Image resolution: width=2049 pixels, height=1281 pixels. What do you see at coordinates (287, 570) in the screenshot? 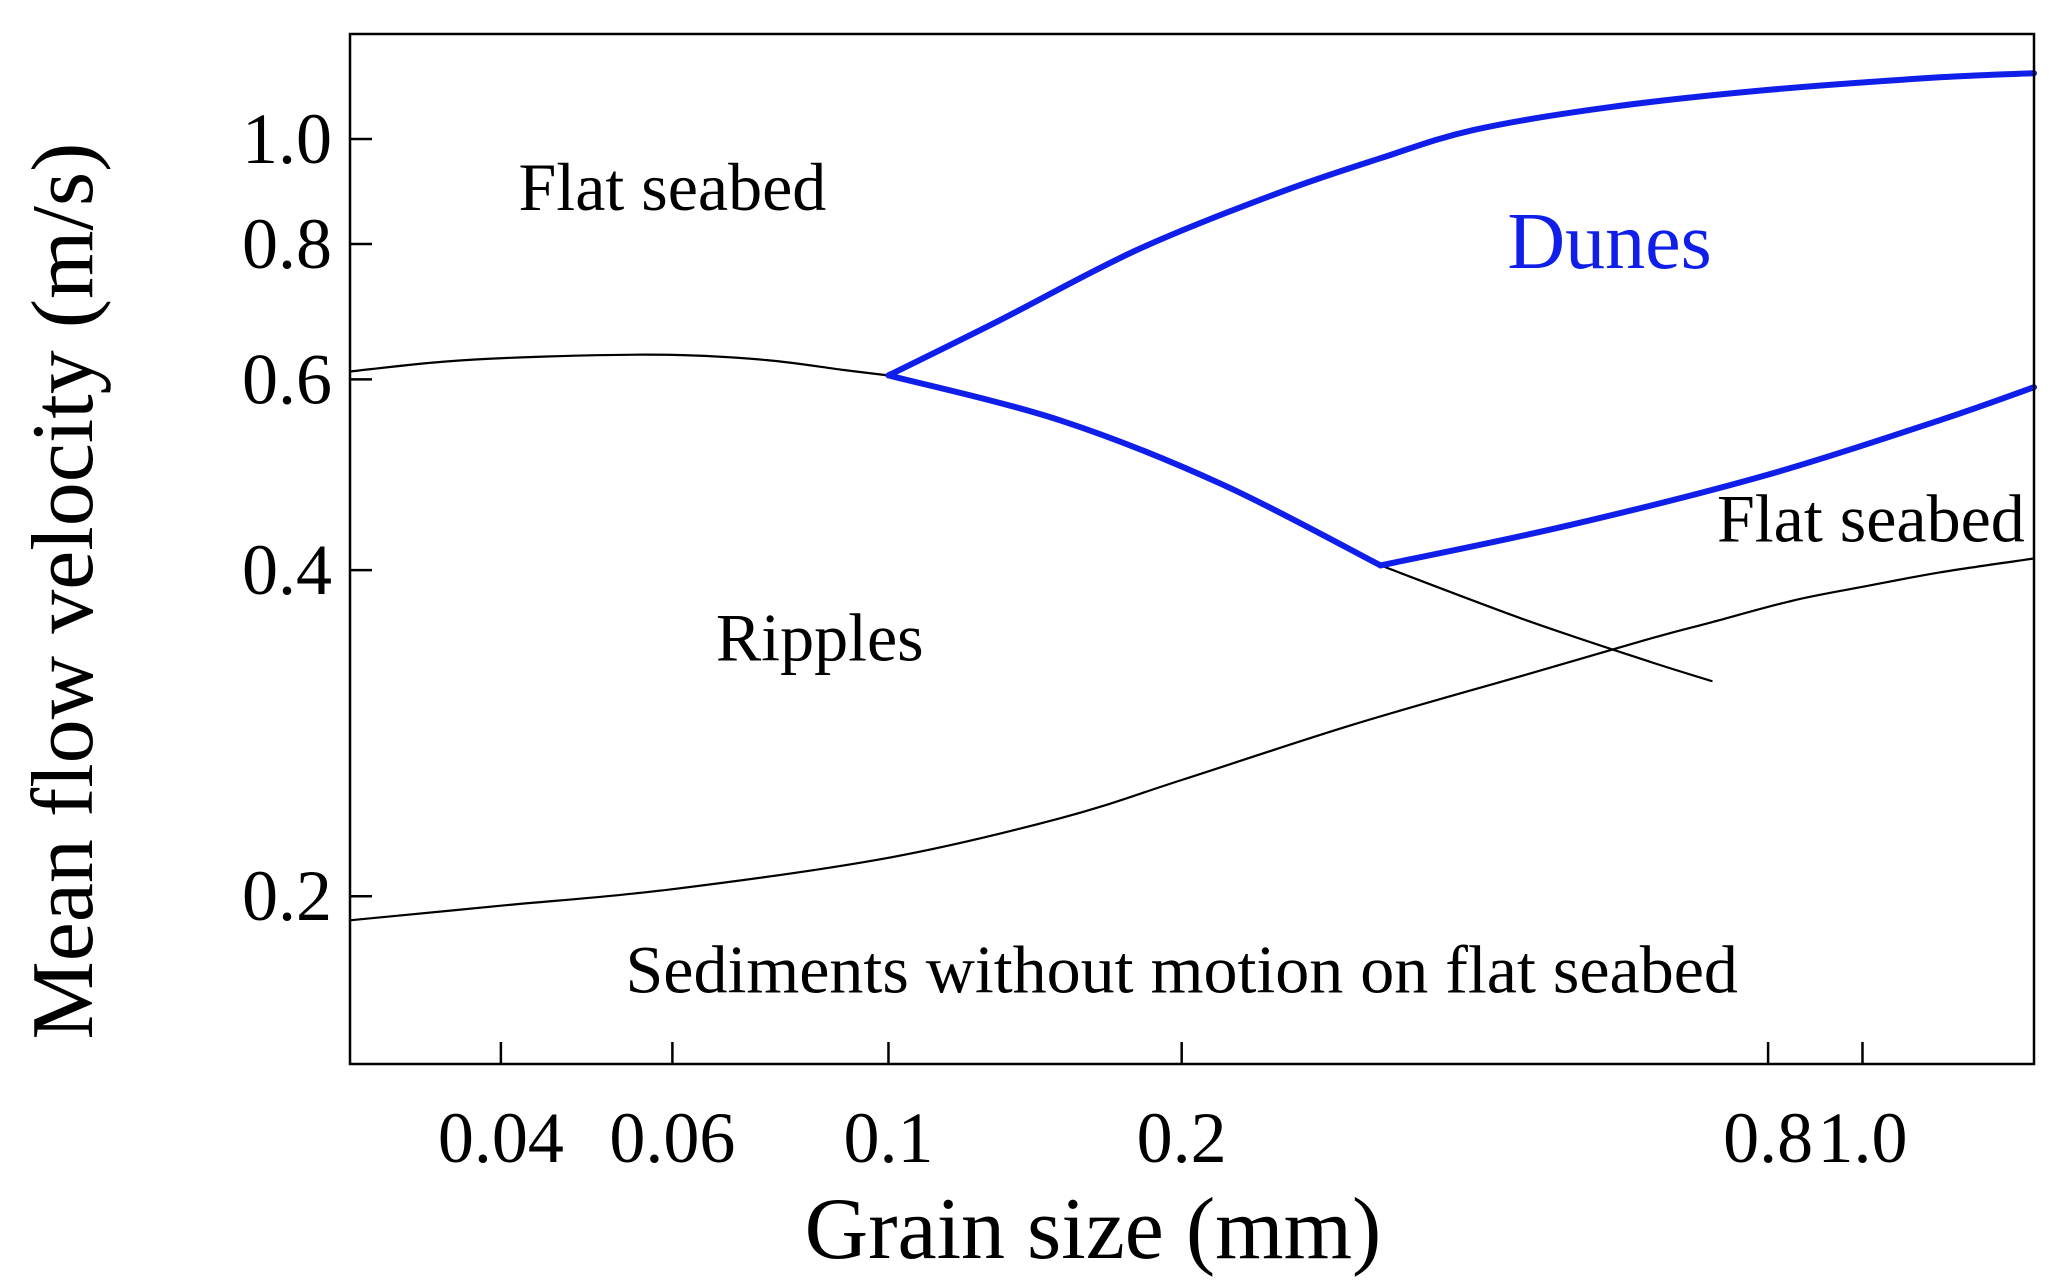
I see `y-tick-label: 0.4` at bounding box center [287, 570].